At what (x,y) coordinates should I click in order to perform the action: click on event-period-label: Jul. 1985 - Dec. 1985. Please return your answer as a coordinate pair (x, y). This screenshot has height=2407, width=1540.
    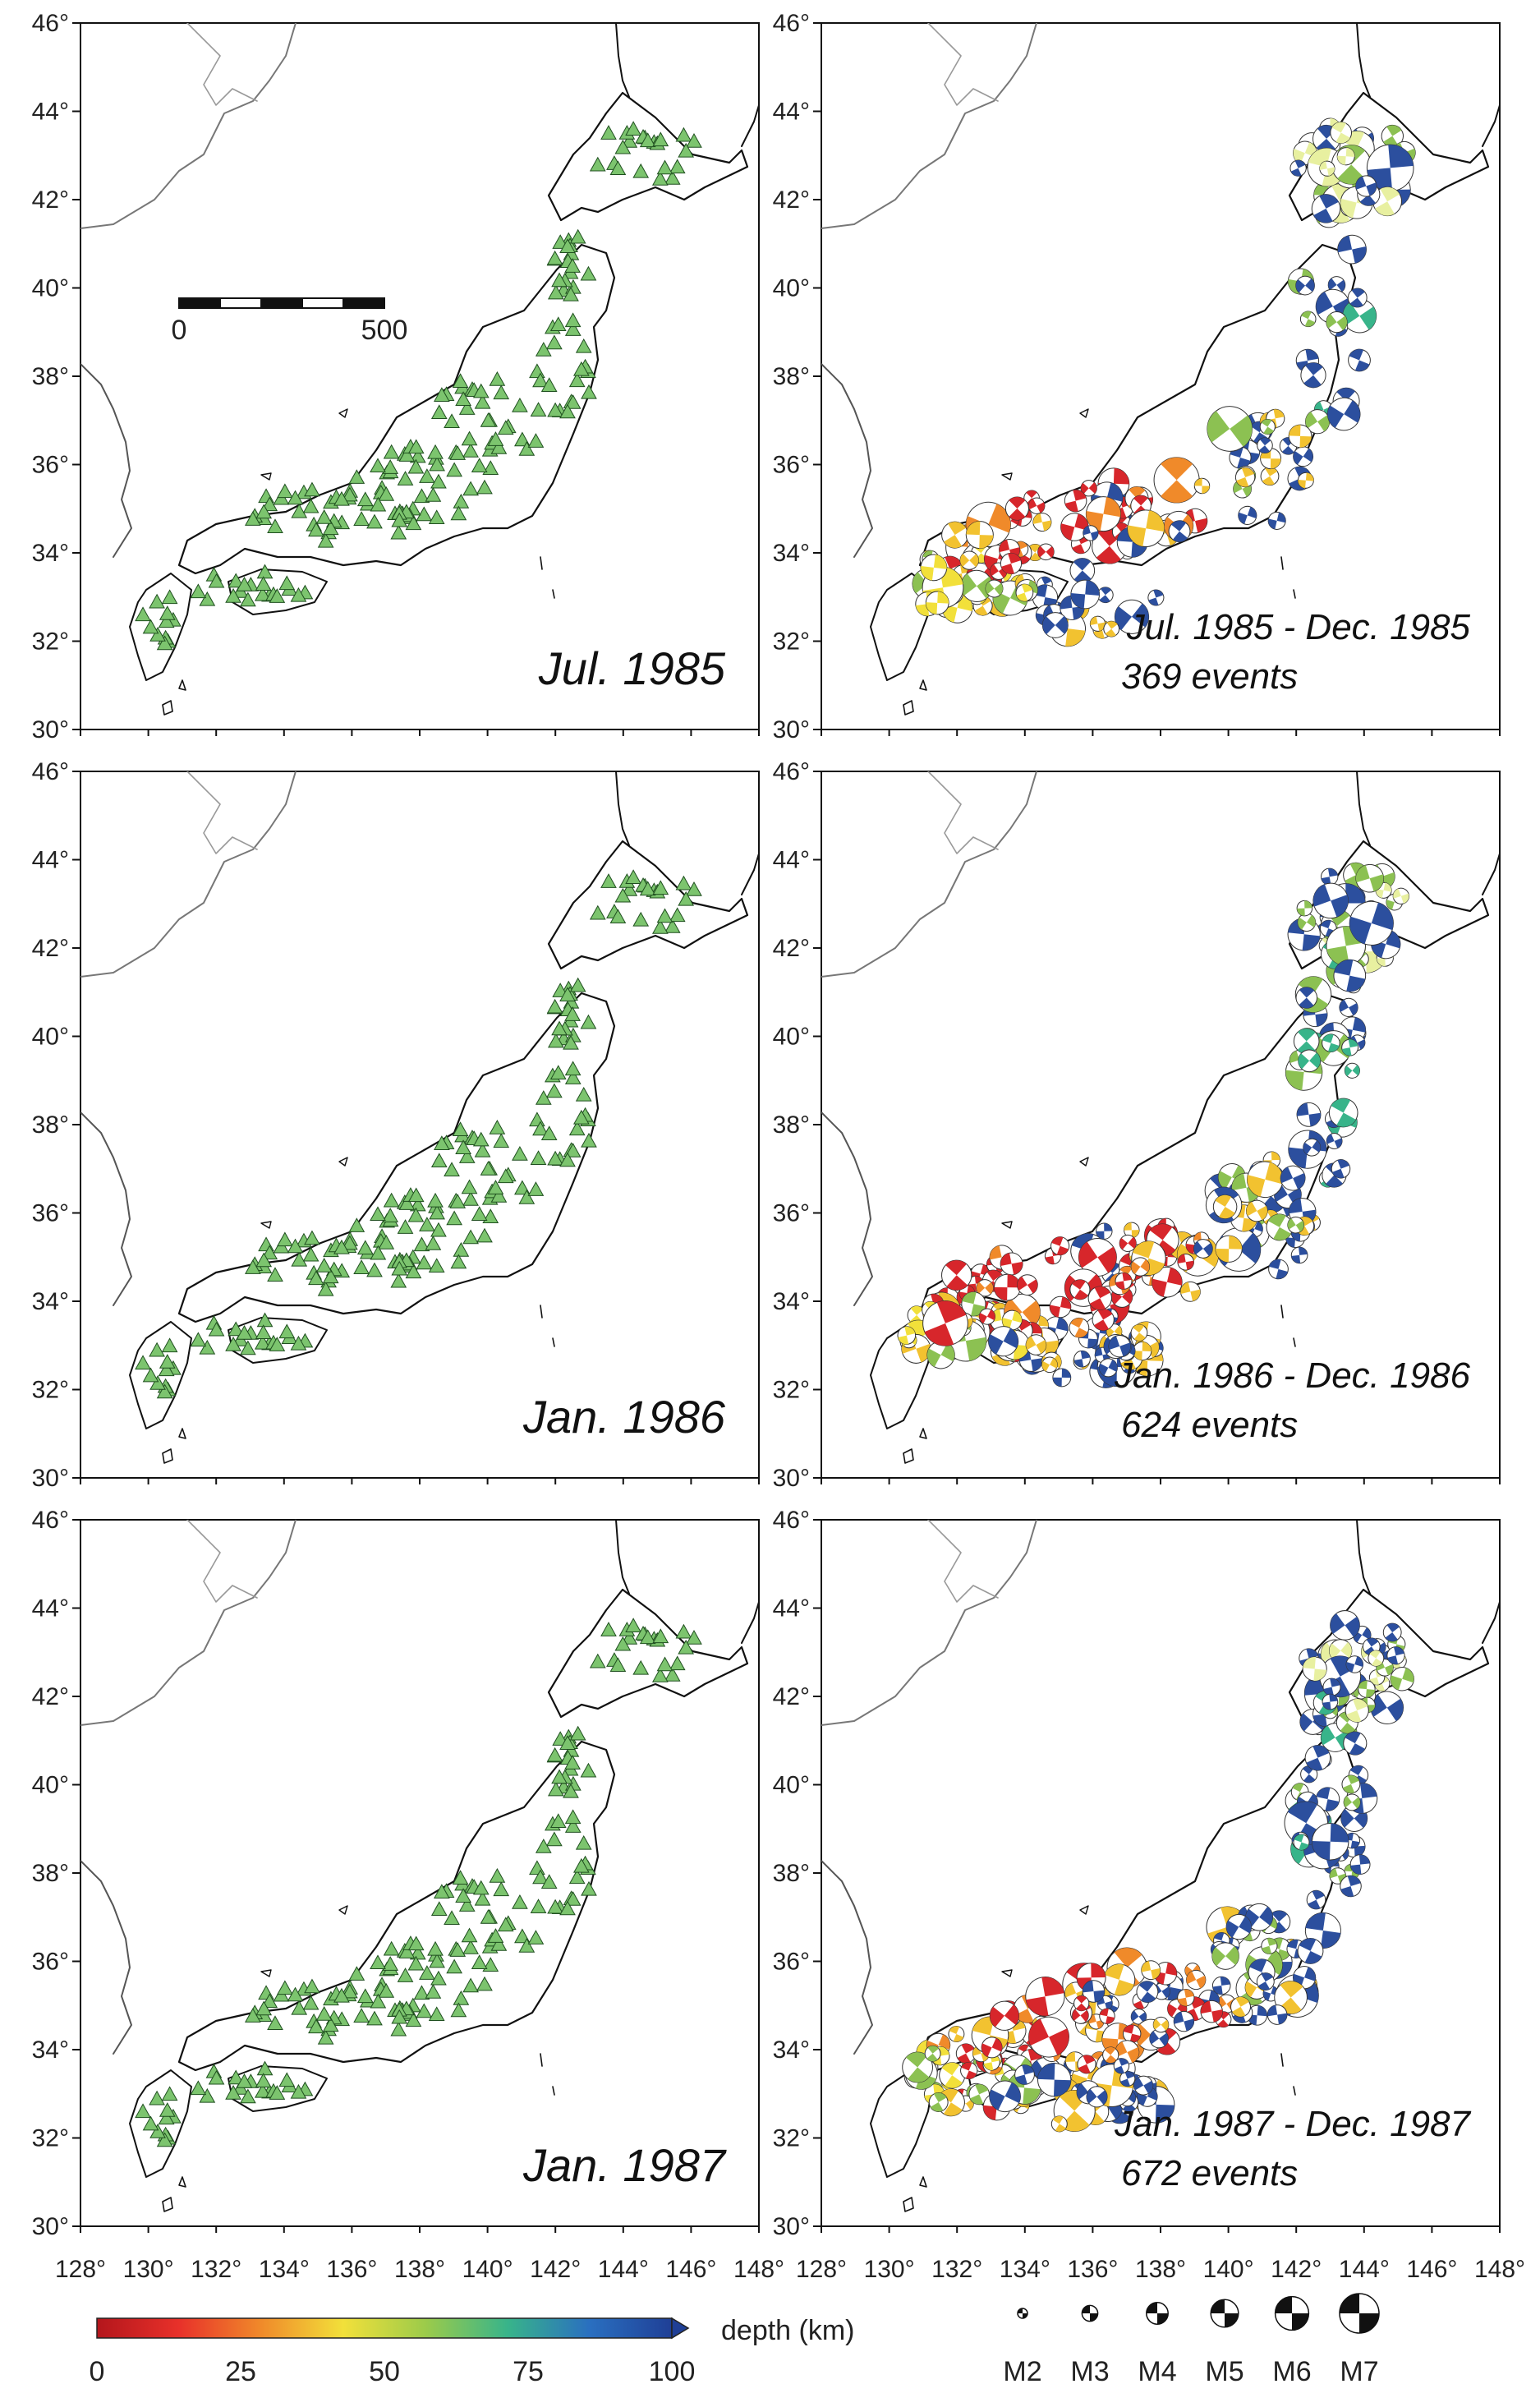
    Looking at the image, I should click on (1298, 627).